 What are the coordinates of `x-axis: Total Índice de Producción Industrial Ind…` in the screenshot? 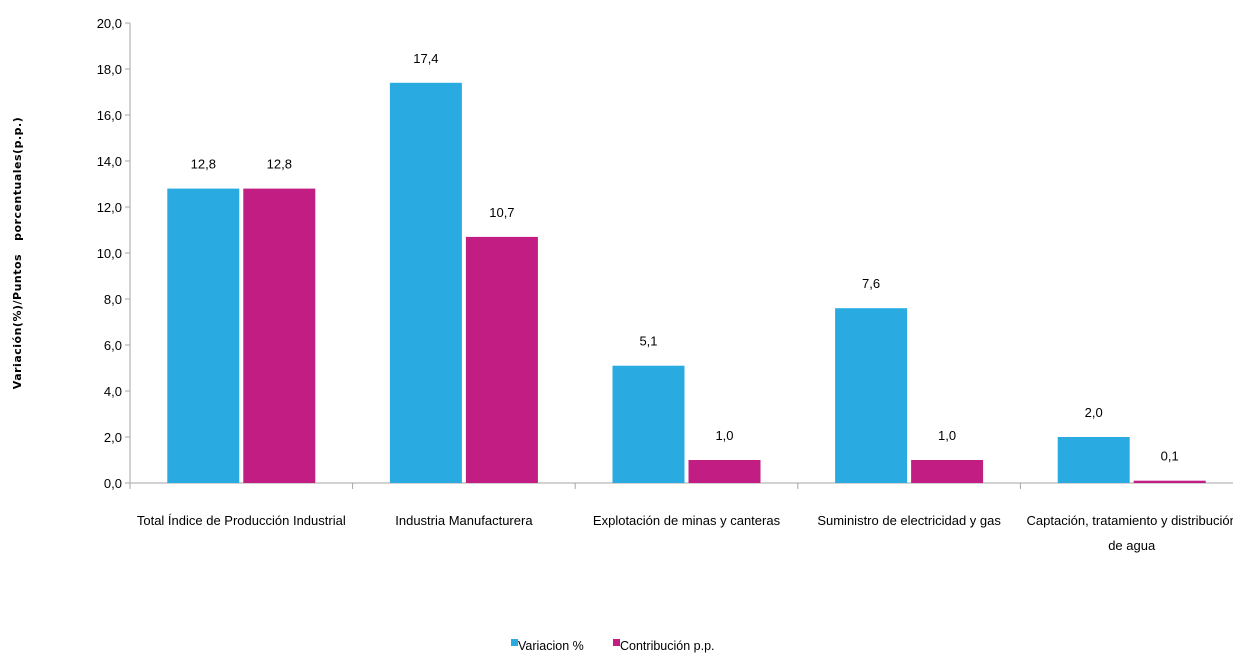 It's located at (681, 517).